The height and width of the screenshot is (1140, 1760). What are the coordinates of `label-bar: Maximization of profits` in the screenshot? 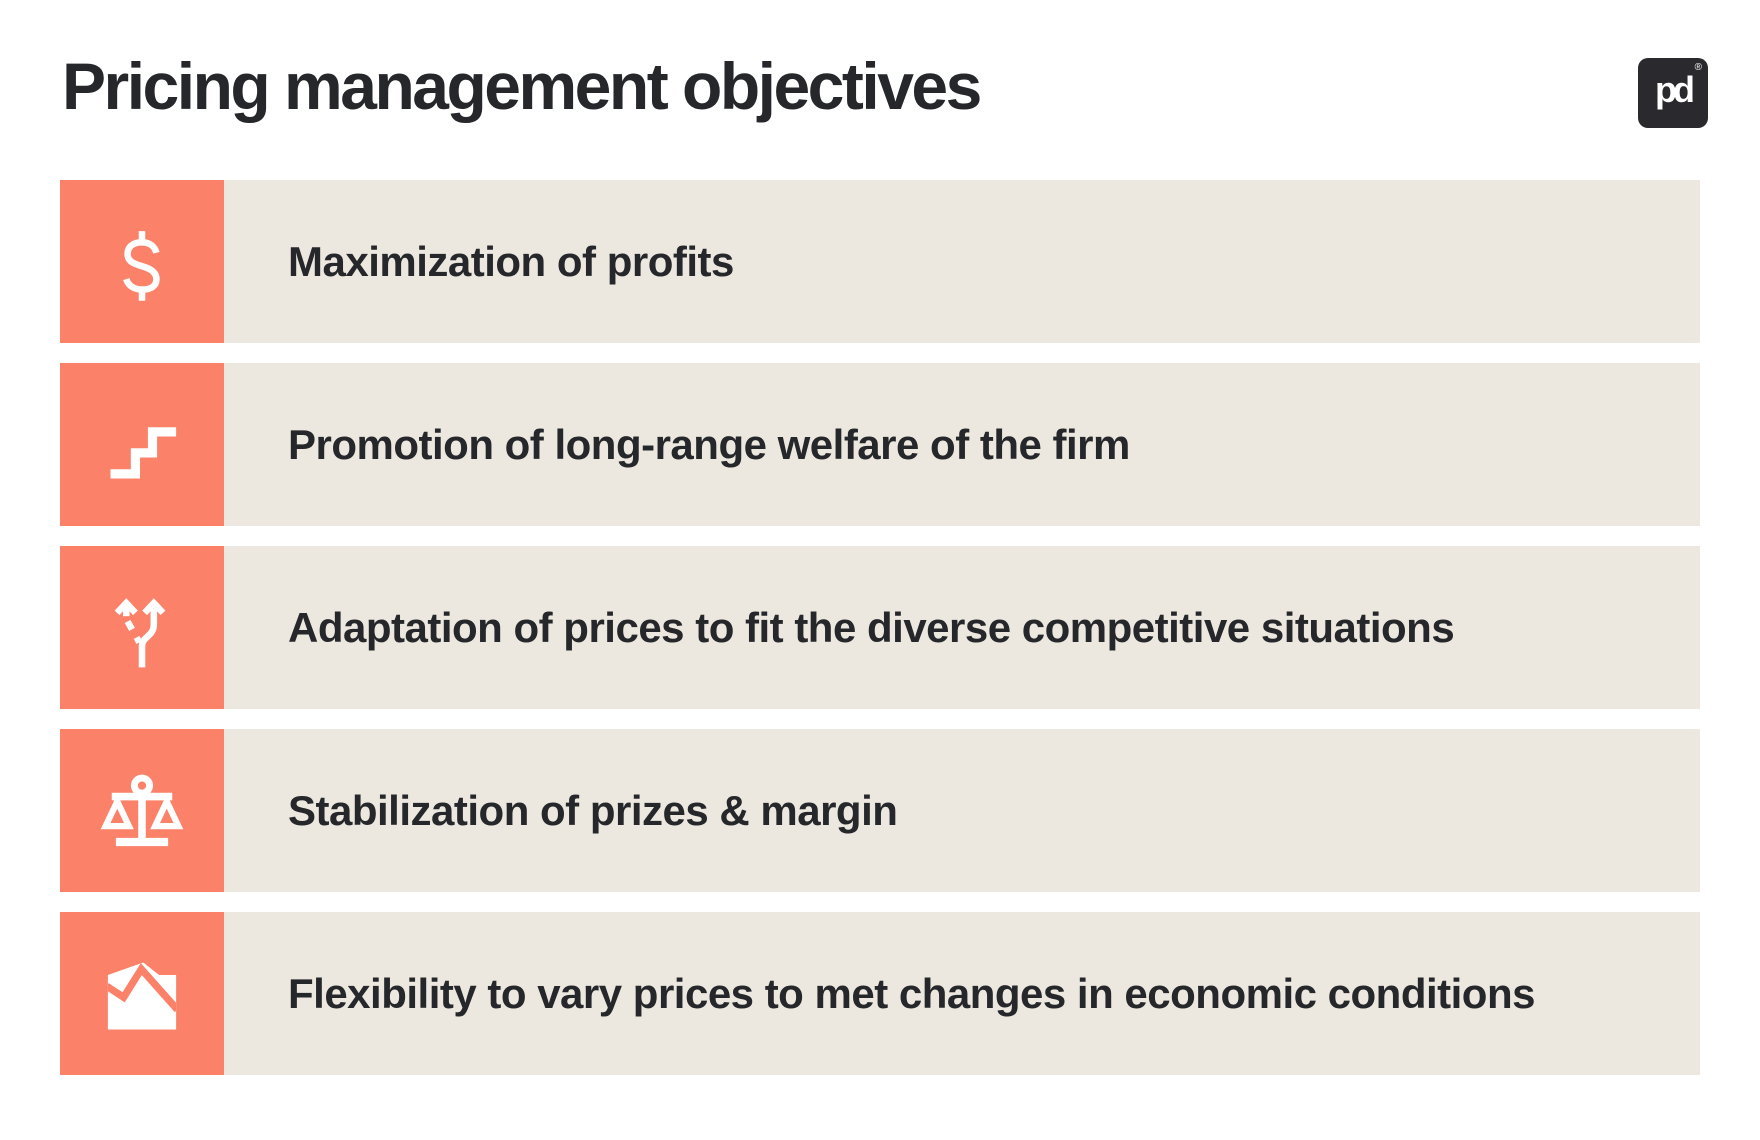 It's located at (962, 261).